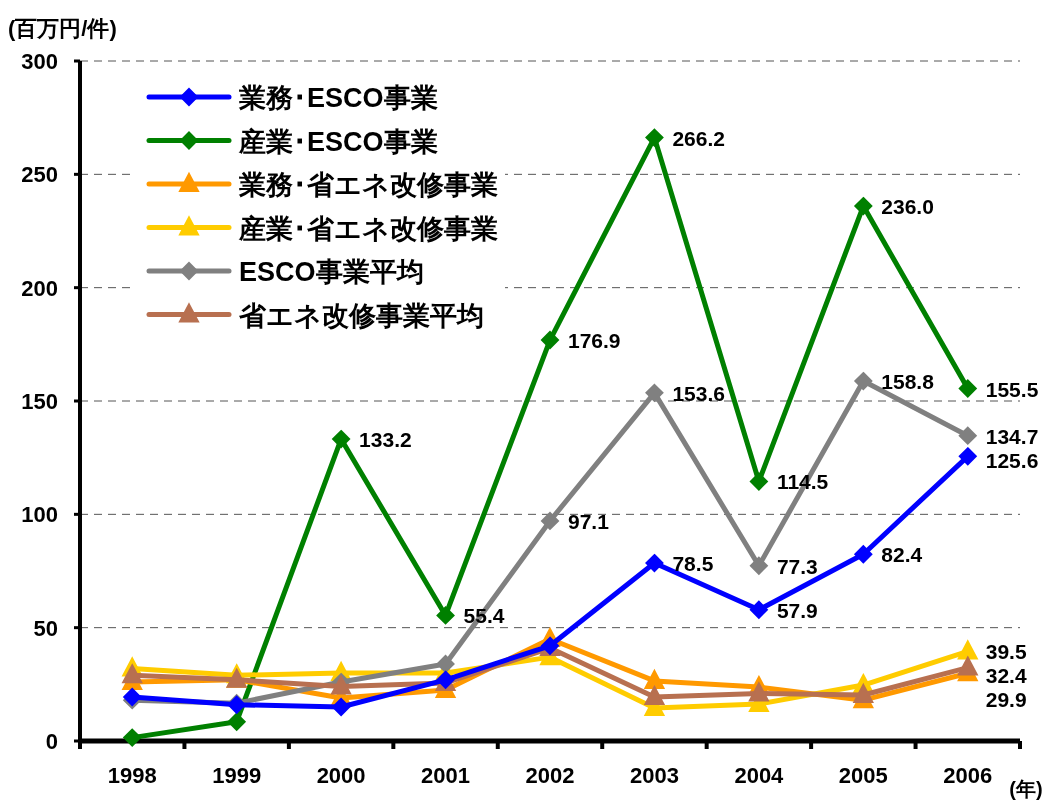  Describe the element at coordinates (594, 341) in the screenshot. I see `data-label: 176.9` at that location.